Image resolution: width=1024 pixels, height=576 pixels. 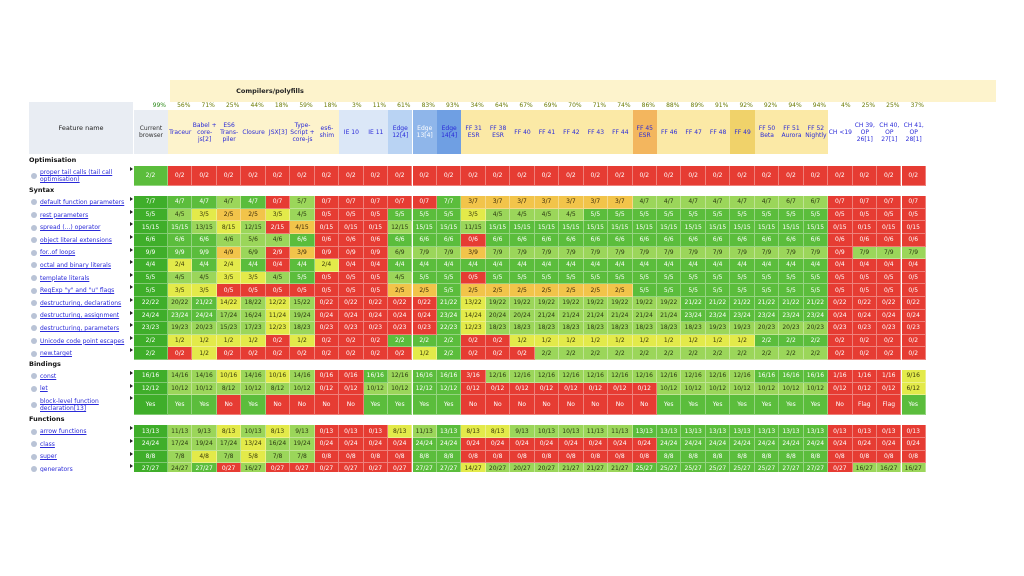 I want to click on result-cell: Flag, so click(x=865, y=405).